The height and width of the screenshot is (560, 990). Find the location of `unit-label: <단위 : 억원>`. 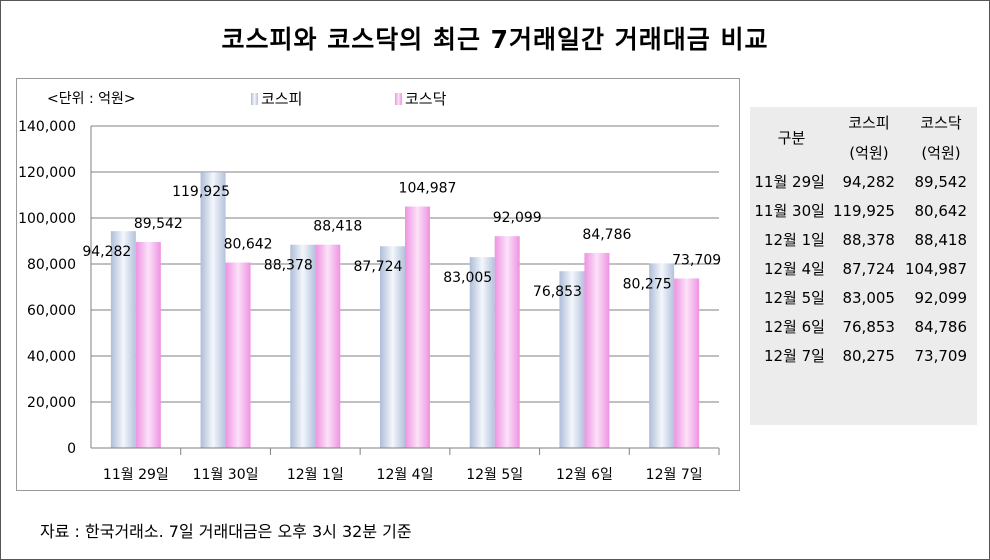

unit-label: <단위 : 억원> is located at coordinates (91, 99).